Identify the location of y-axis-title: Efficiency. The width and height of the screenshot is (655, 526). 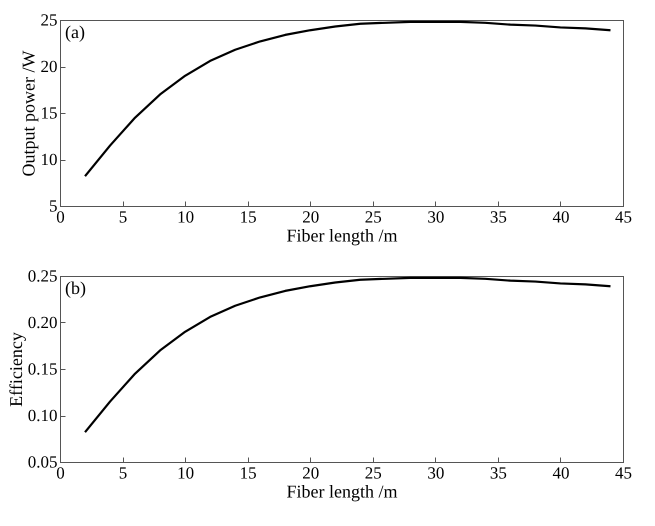
(16, 369).